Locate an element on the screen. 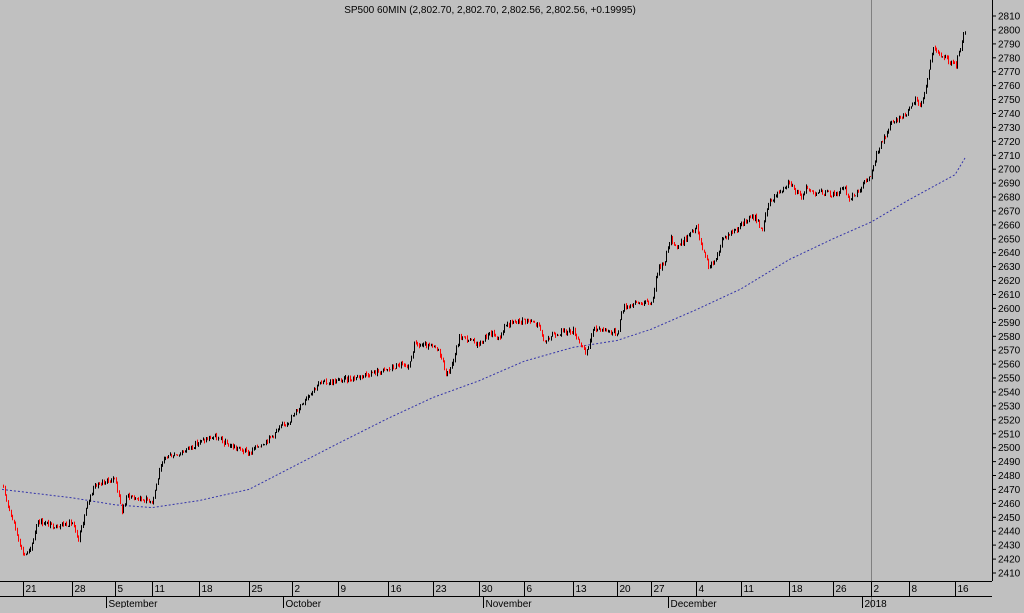 The height and width of the screenshot is (613, 1024). x-tick-label-21: 16 is located at coordinates (964, 589).